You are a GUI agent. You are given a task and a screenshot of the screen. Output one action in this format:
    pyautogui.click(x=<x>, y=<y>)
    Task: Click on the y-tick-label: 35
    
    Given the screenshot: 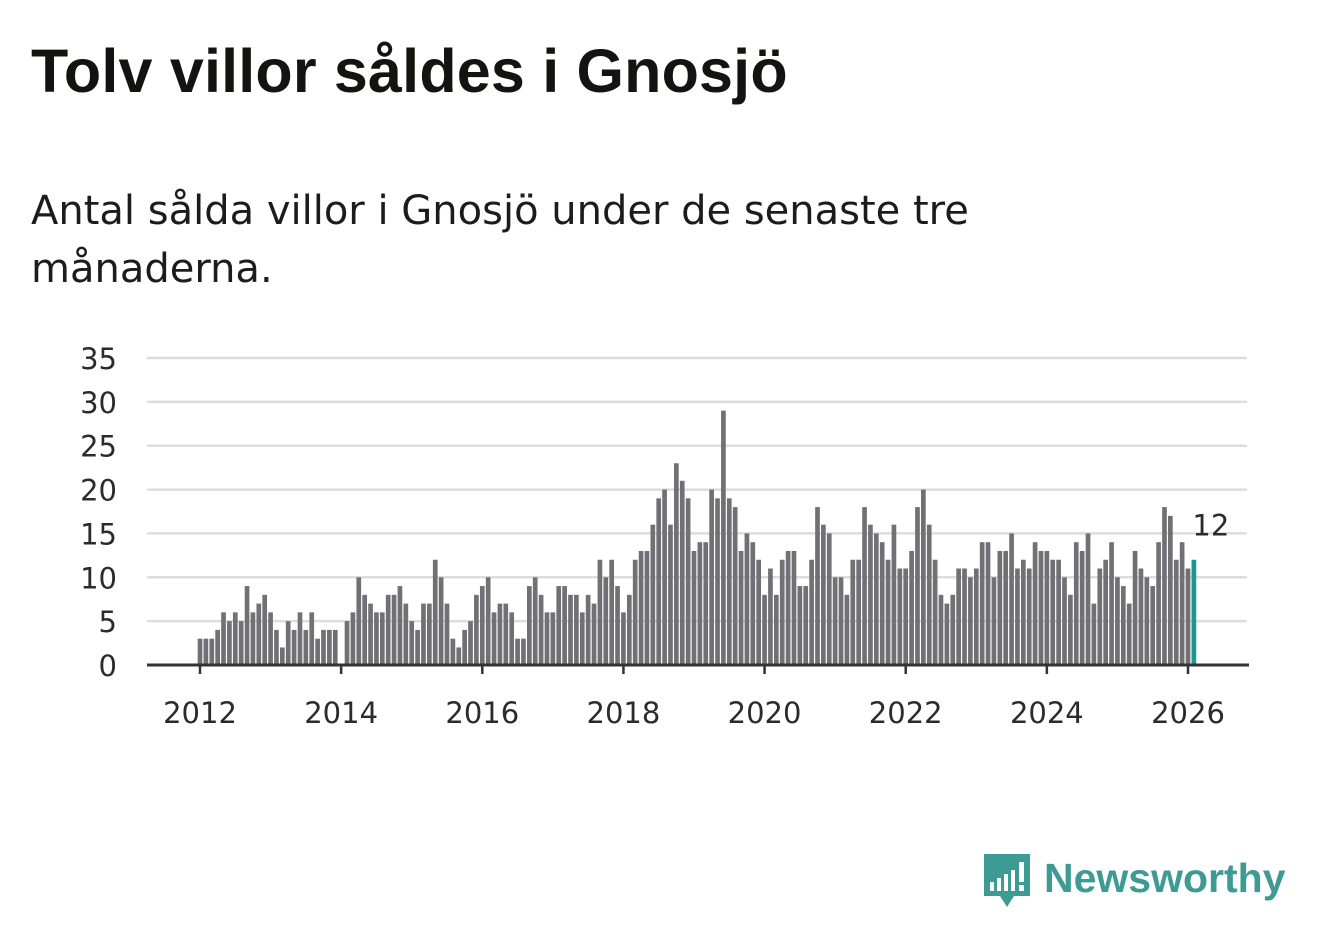 What is the action you would take?
    pyautogui.click(x=98, y=359)
    